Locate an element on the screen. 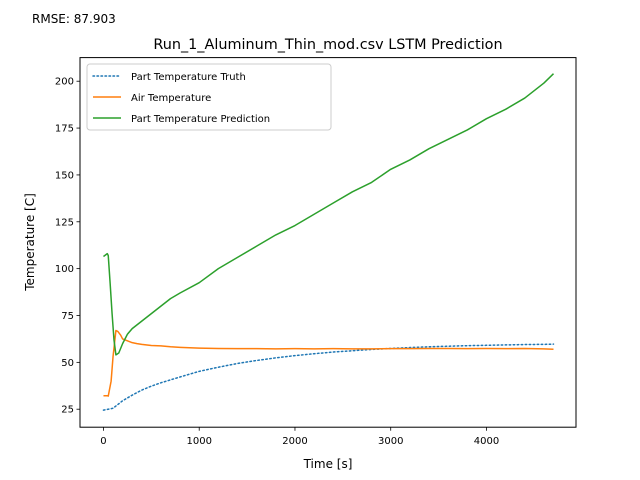 The width and height of the screenshot is (640, 480). x-axis-ticks: 0 1000 2000 3000 4000 is located at coordinates (299, 437).